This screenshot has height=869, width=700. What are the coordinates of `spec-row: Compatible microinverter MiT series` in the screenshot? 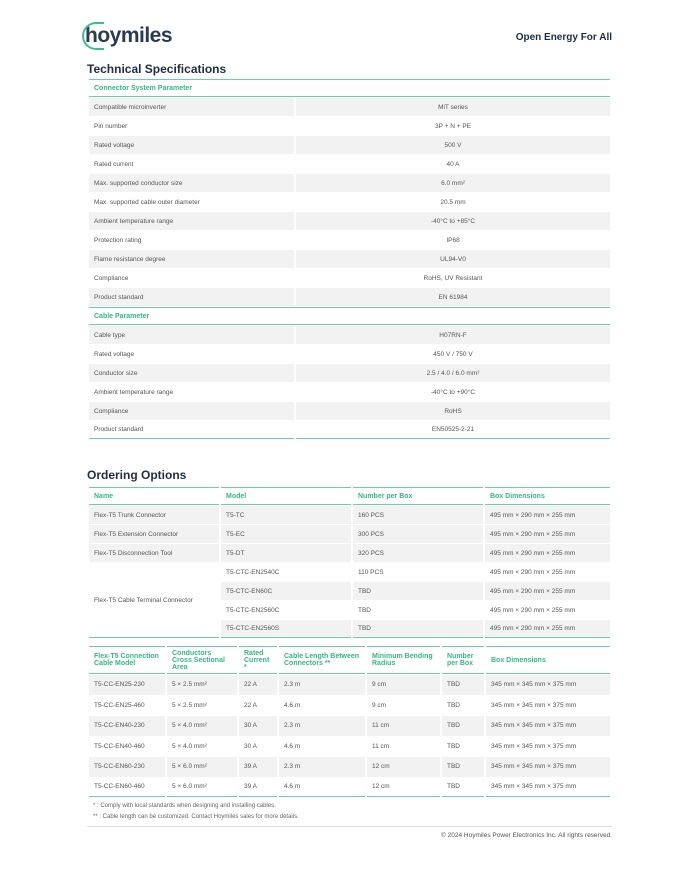 It's located at (349, 107).